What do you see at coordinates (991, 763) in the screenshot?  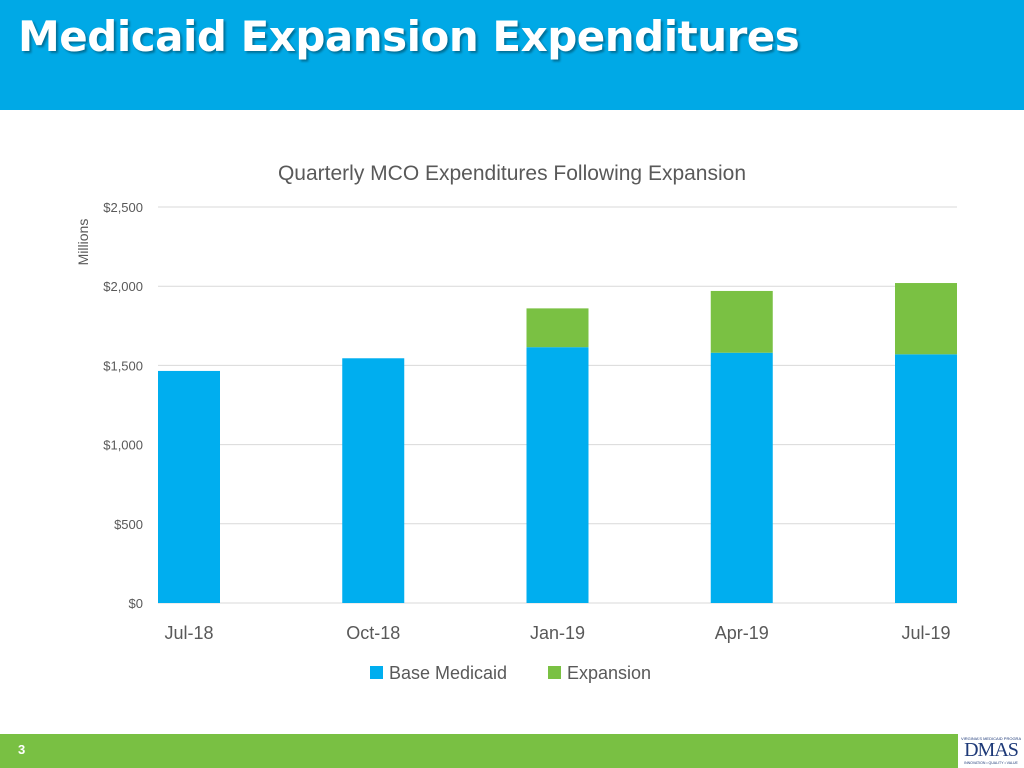 I see `logo-tagline-bottom: INNOVATION • QUALITY • VALUE` at bounding box center [991, 763].